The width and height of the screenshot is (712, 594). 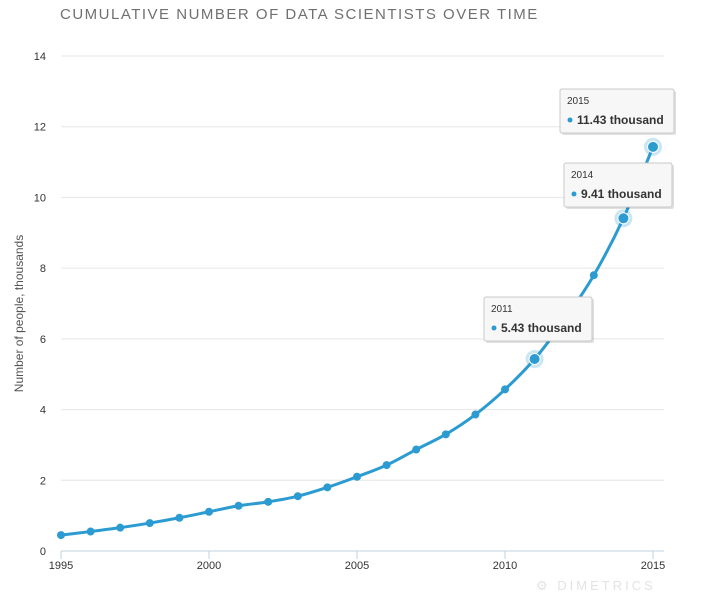 I want to click on tooltip-year: 2011, so click(x=502, y=309).